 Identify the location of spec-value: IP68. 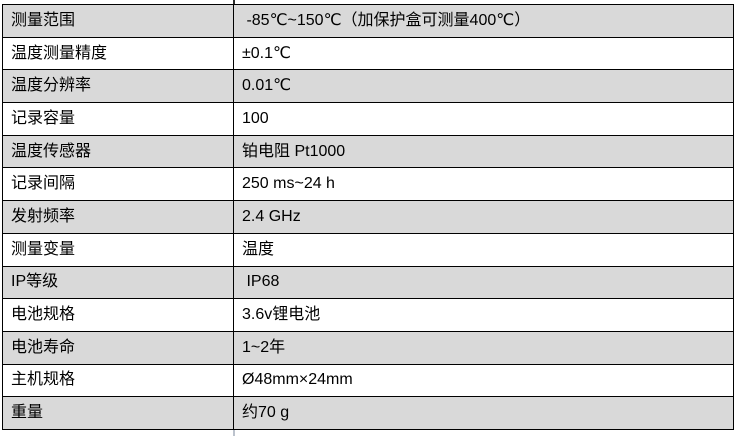
(483, 282).